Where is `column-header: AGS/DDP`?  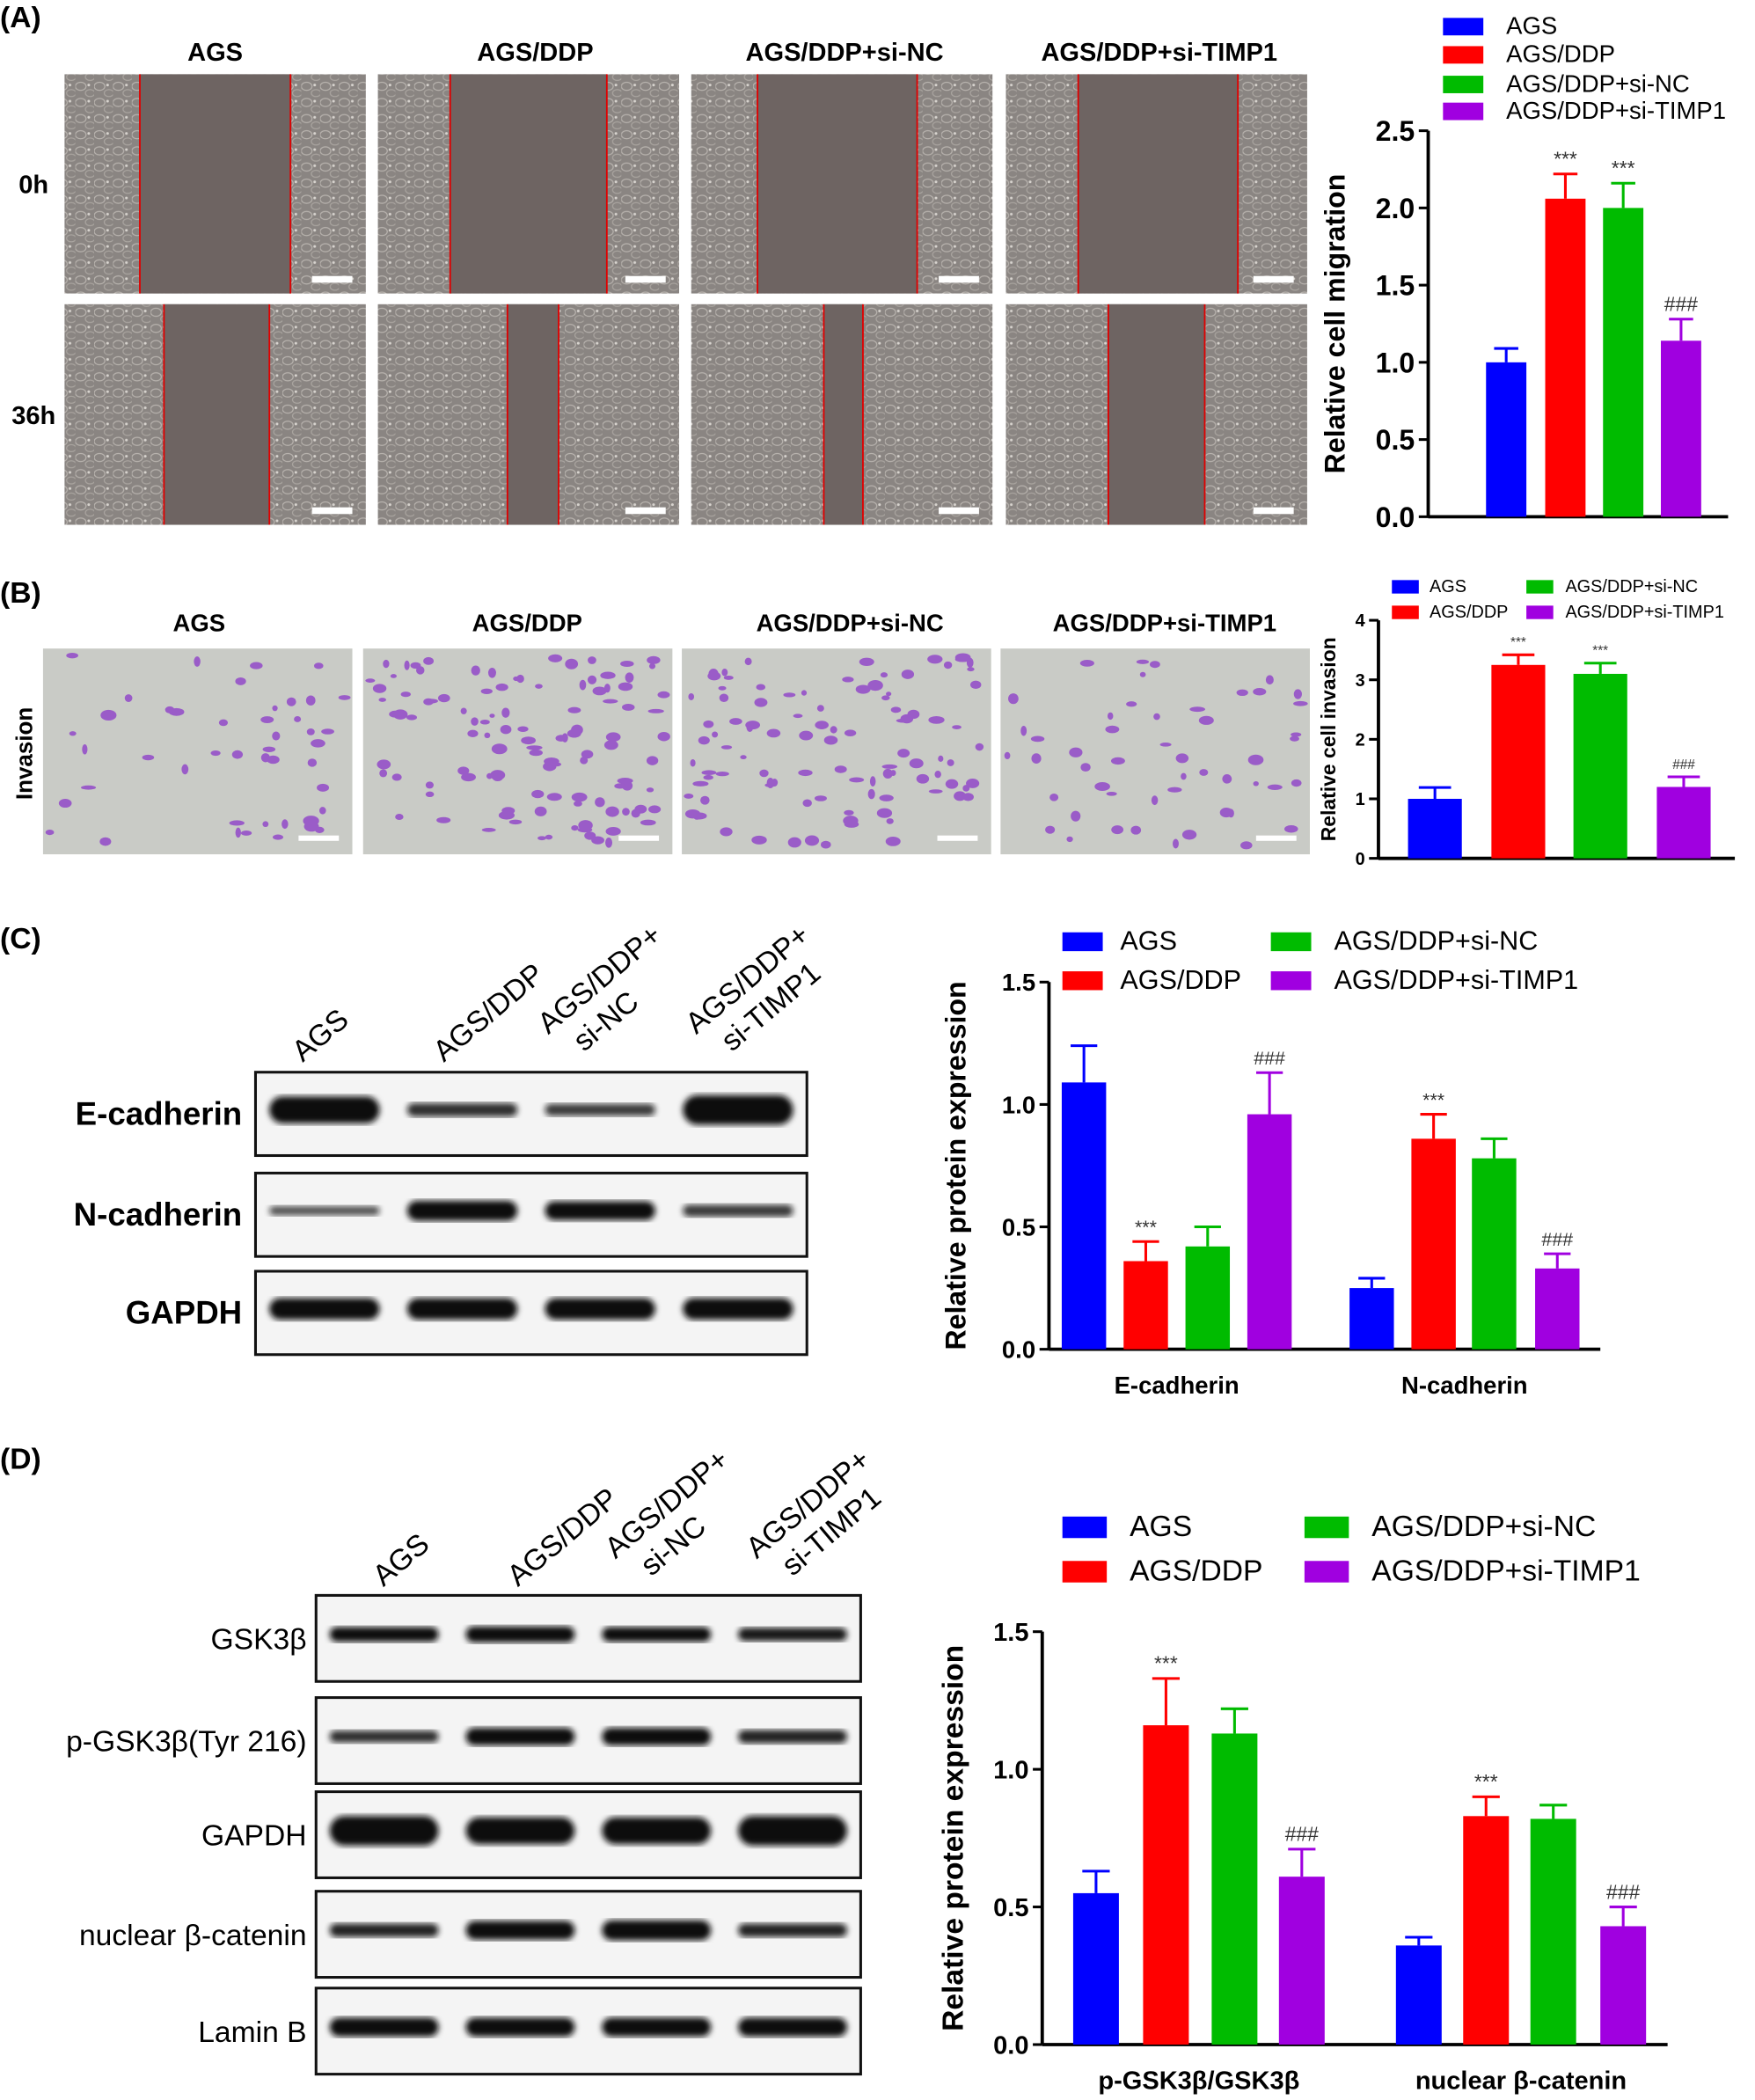
column-header: AGS/DDP is located at coordinates (535, 53).